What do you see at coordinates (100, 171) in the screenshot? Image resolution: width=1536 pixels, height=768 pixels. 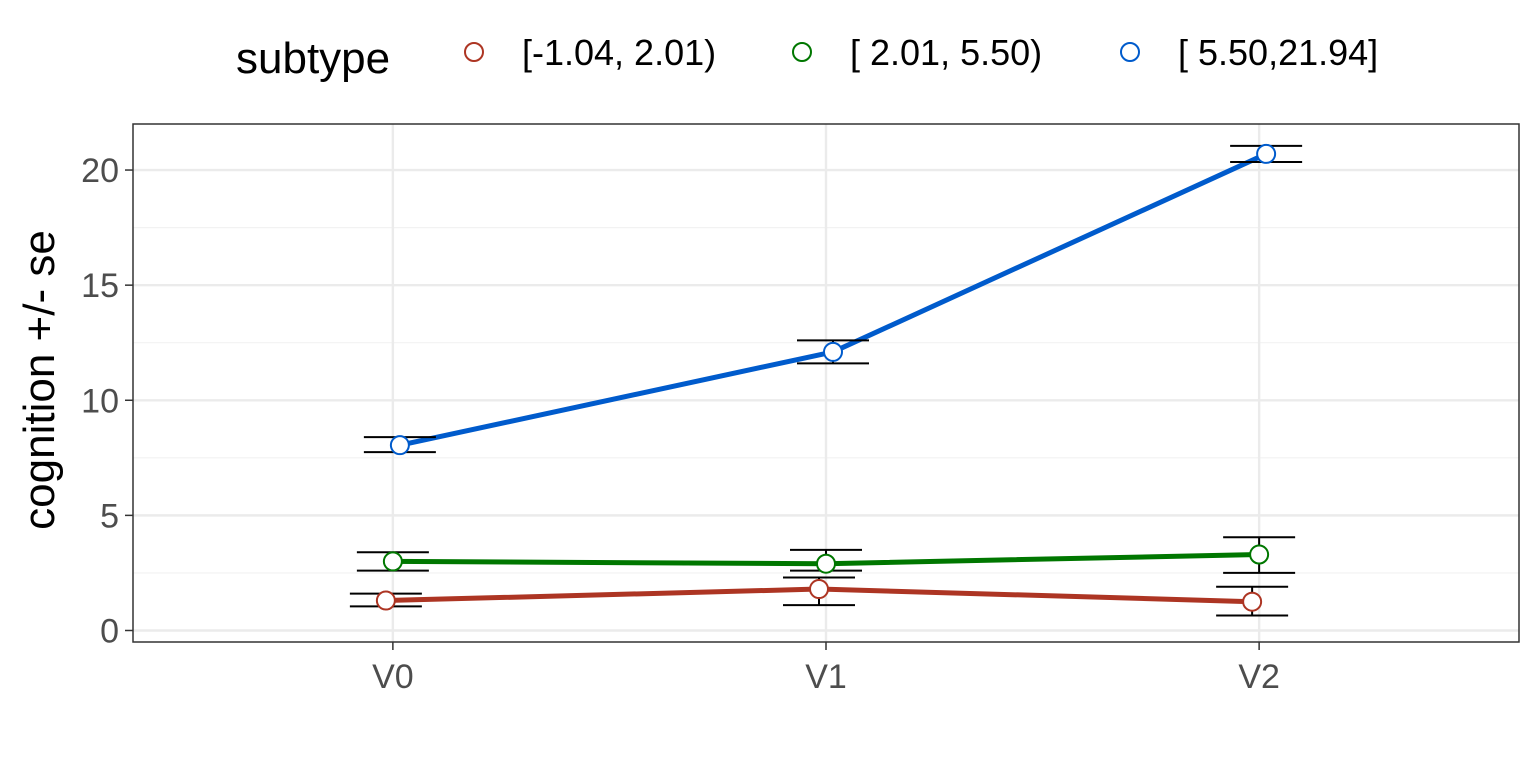 I see `y-tick-label: 20` at bounding box center [100, 171].